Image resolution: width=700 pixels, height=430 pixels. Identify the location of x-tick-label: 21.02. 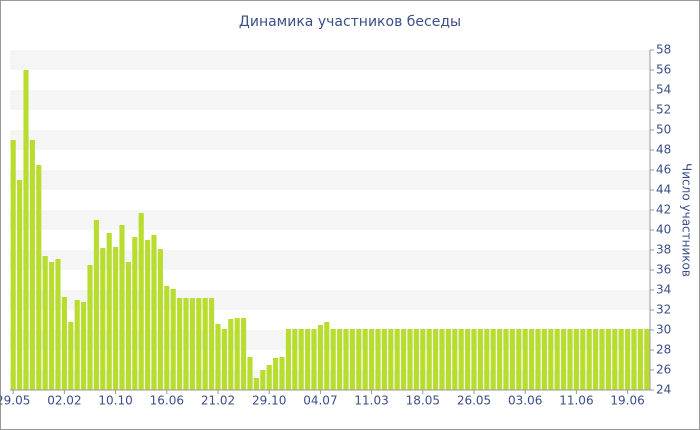
(218, 401).